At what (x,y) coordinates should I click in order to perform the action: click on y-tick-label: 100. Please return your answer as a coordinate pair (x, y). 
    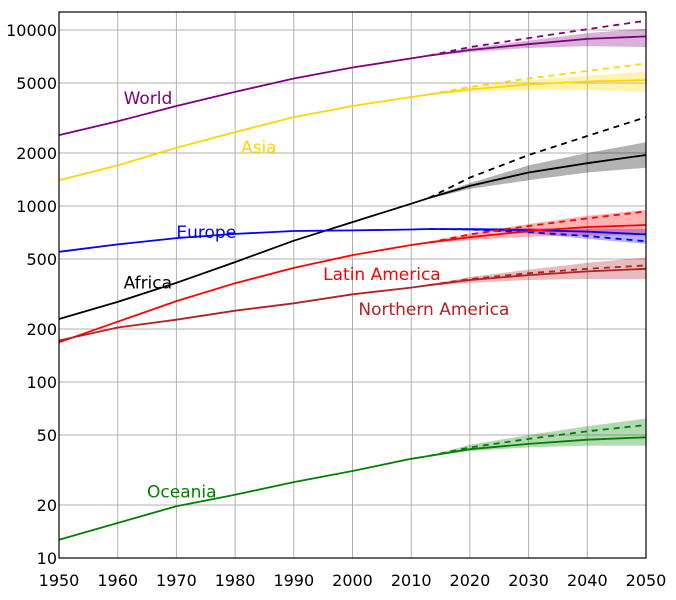
    Looking at the image, I should click on (41, 382).